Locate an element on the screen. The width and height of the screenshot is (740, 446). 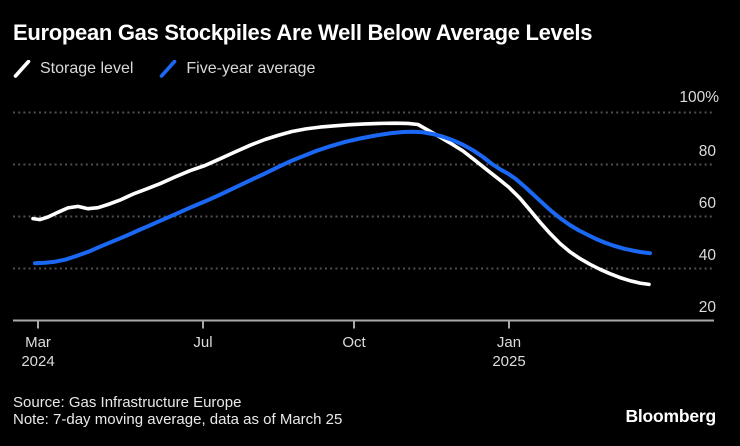
y-tick-label-80: 80 is located at coordinates (708, 151).